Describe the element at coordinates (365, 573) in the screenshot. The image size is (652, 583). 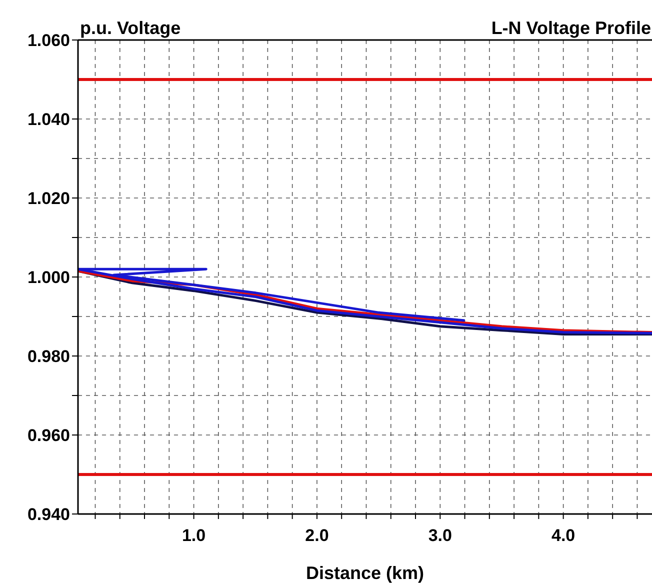
I see `x-axis-title: Distance (km)` at that location.